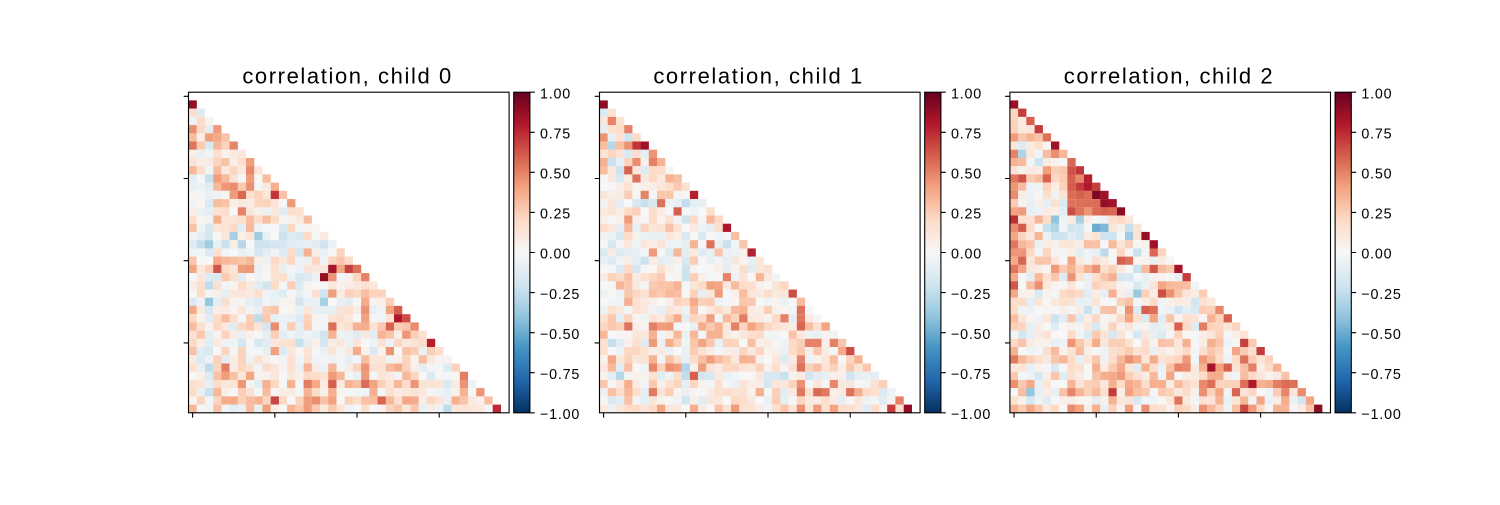 This screenshot has height=505, width=1500. Describe the element at coordinates (1169, 76) in the screenshot. I see `svg-text: correlation, child 2` at that location.